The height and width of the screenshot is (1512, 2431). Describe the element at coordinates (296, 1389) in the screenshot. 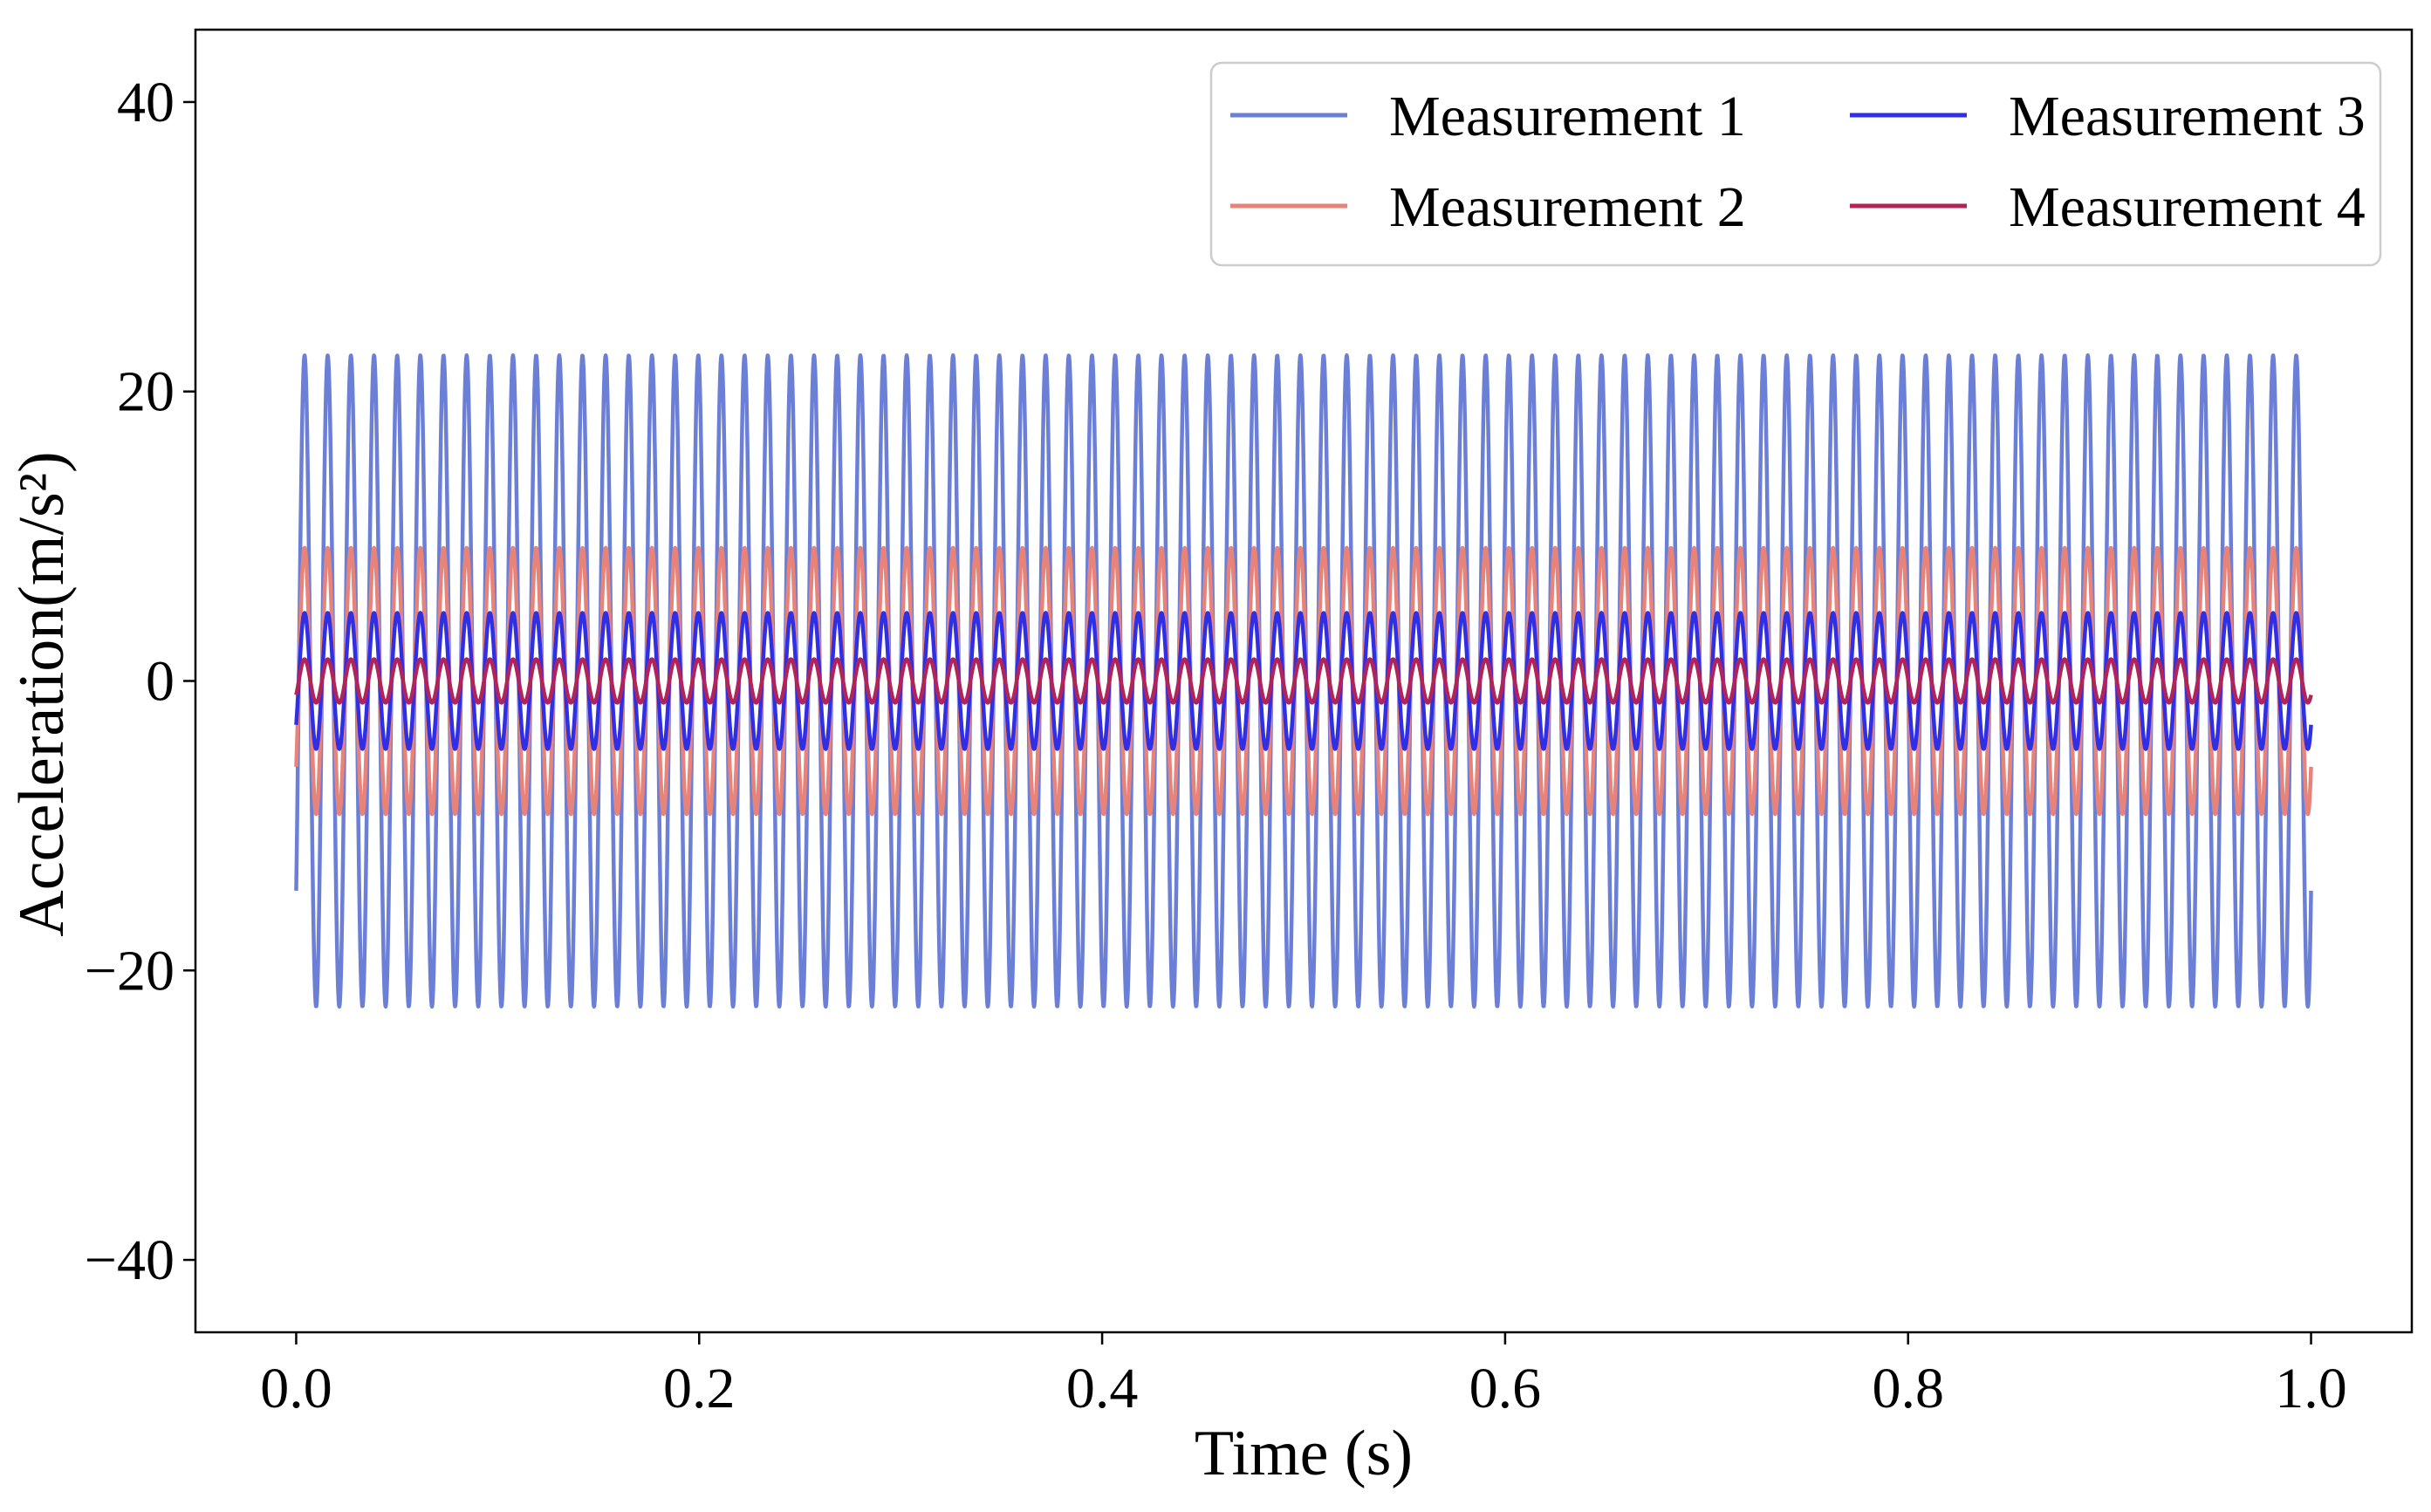

I see `x-tick-label: 0.0` at that location.